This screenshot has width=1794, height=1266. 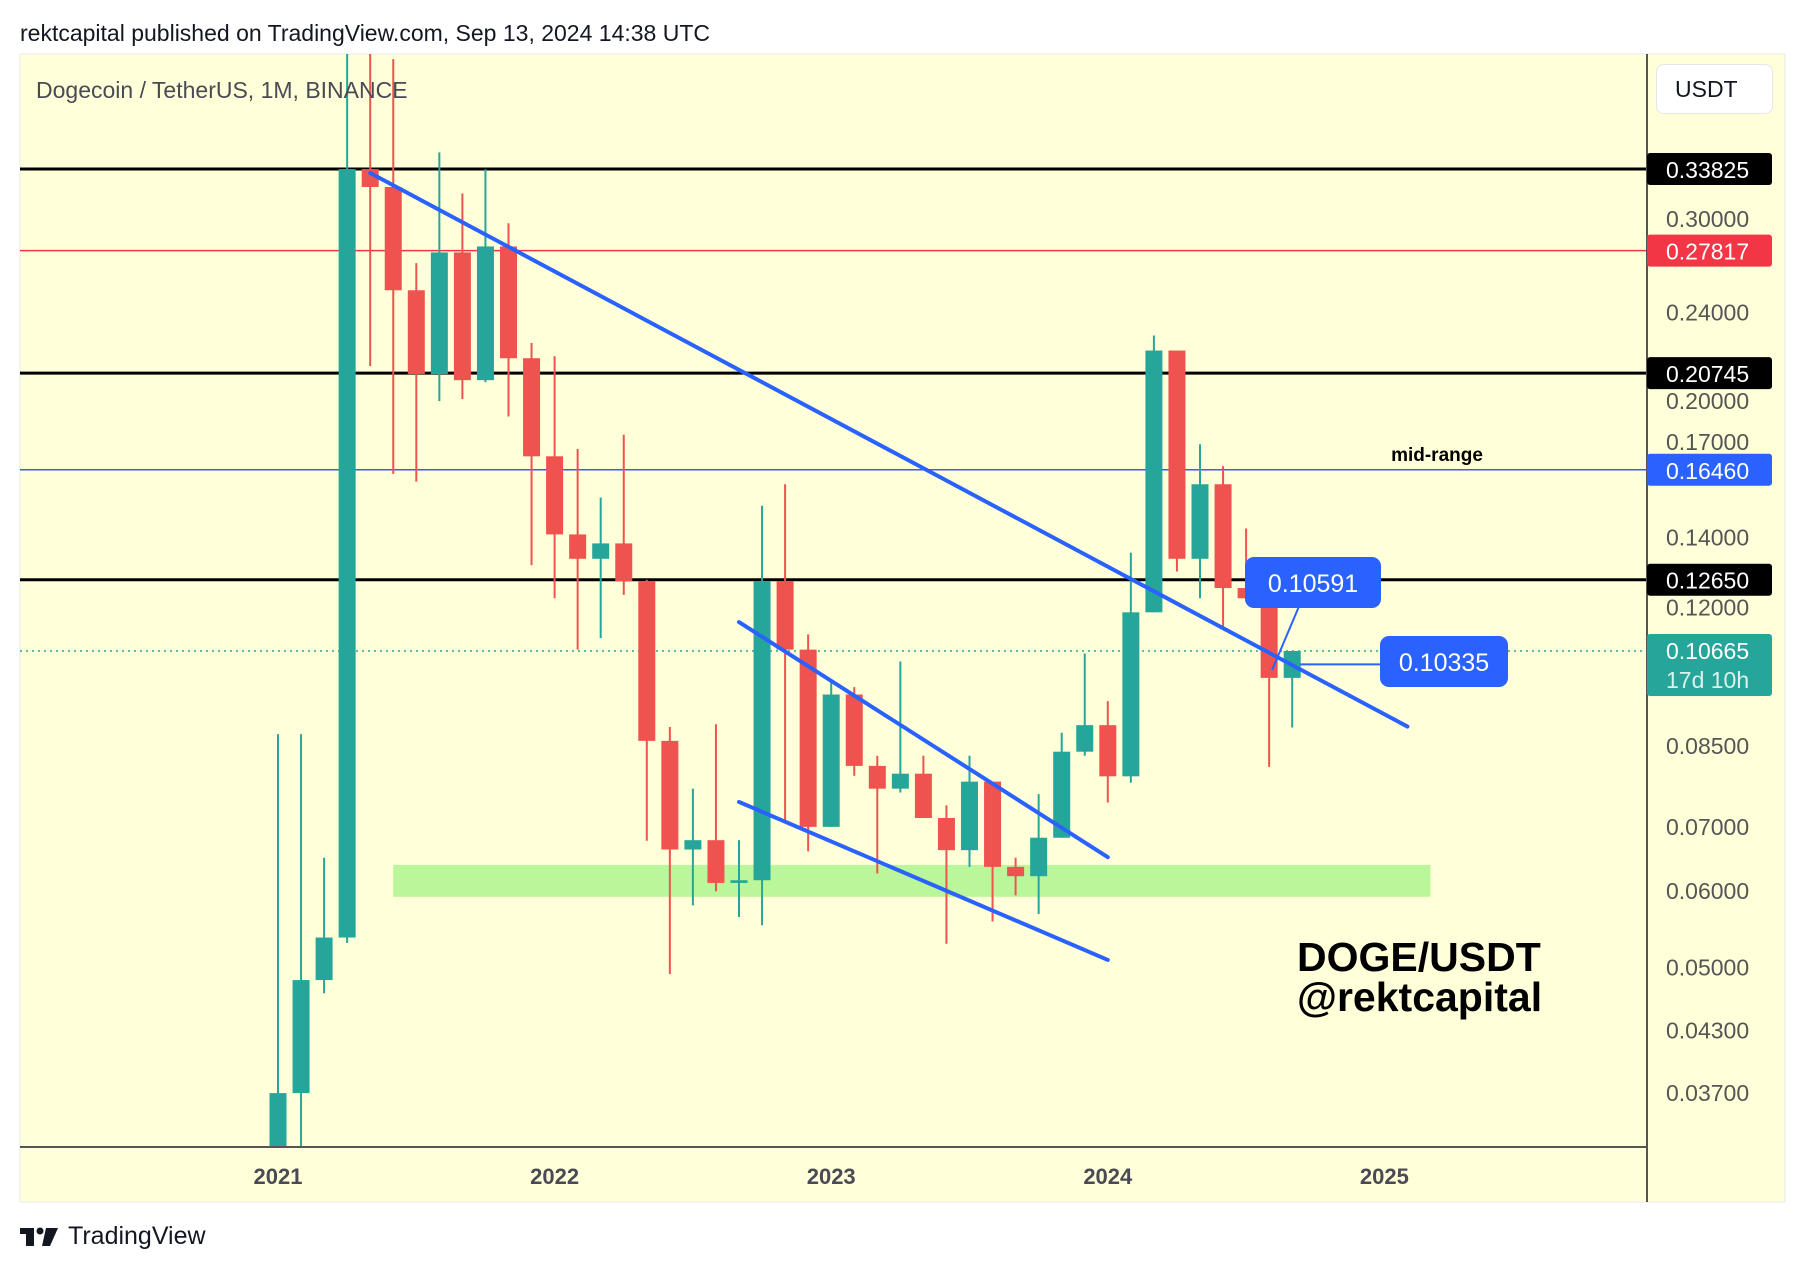 I want to click on currency-button: USDT, so click(x=1714, y=89).